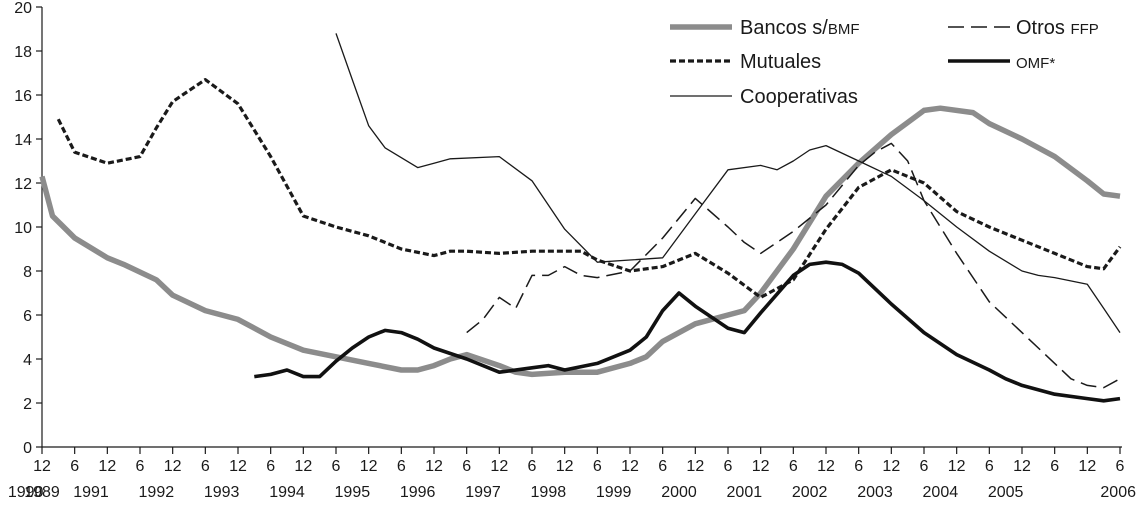 This screenshot has width=1141, height=511. I want to click on legend-label-bancos-part: Bancos s/, so click(784, 28).